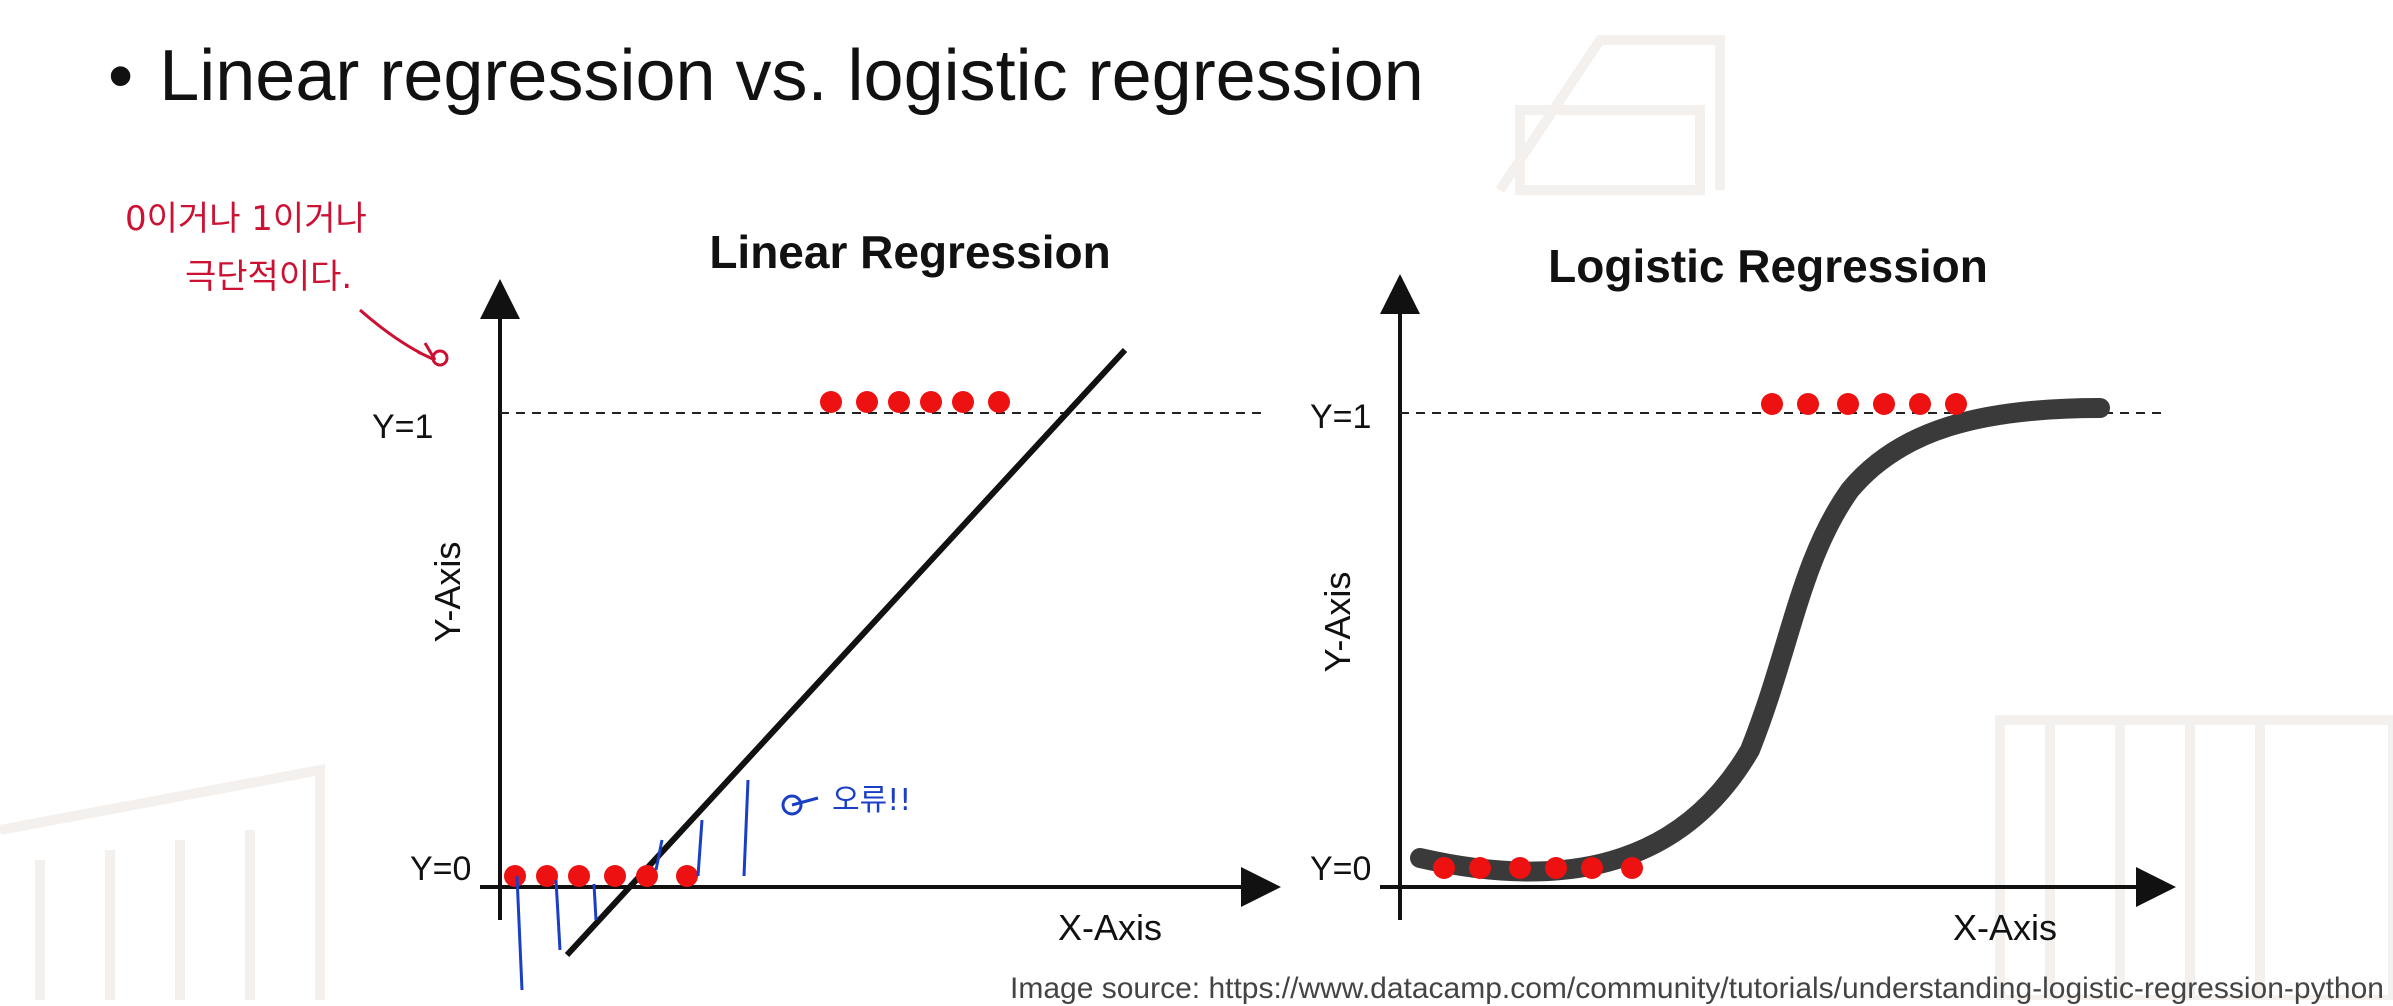  Describe the element at coordinates (909, 252) in the screenshot. I see `linear-chart-title: Linear Regression` at that location.